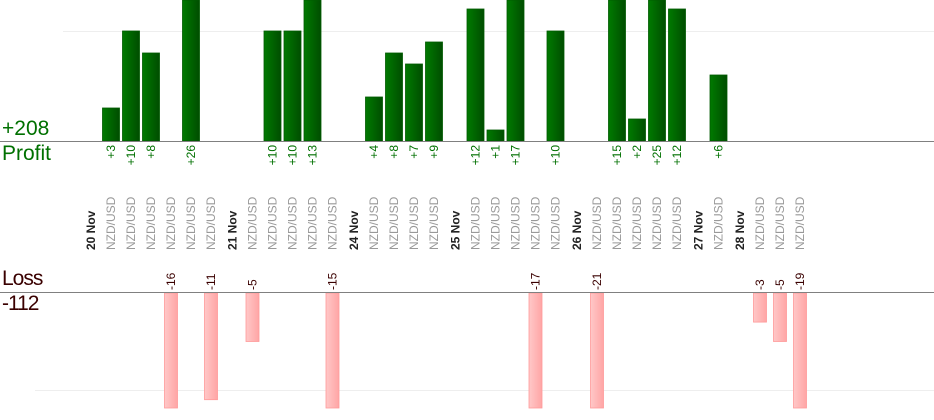 This screenshot has width=934, height=420. Describe the element at coordinates (91, 230) in the screenshot. I see `date-label: 20 Nov` at that location.